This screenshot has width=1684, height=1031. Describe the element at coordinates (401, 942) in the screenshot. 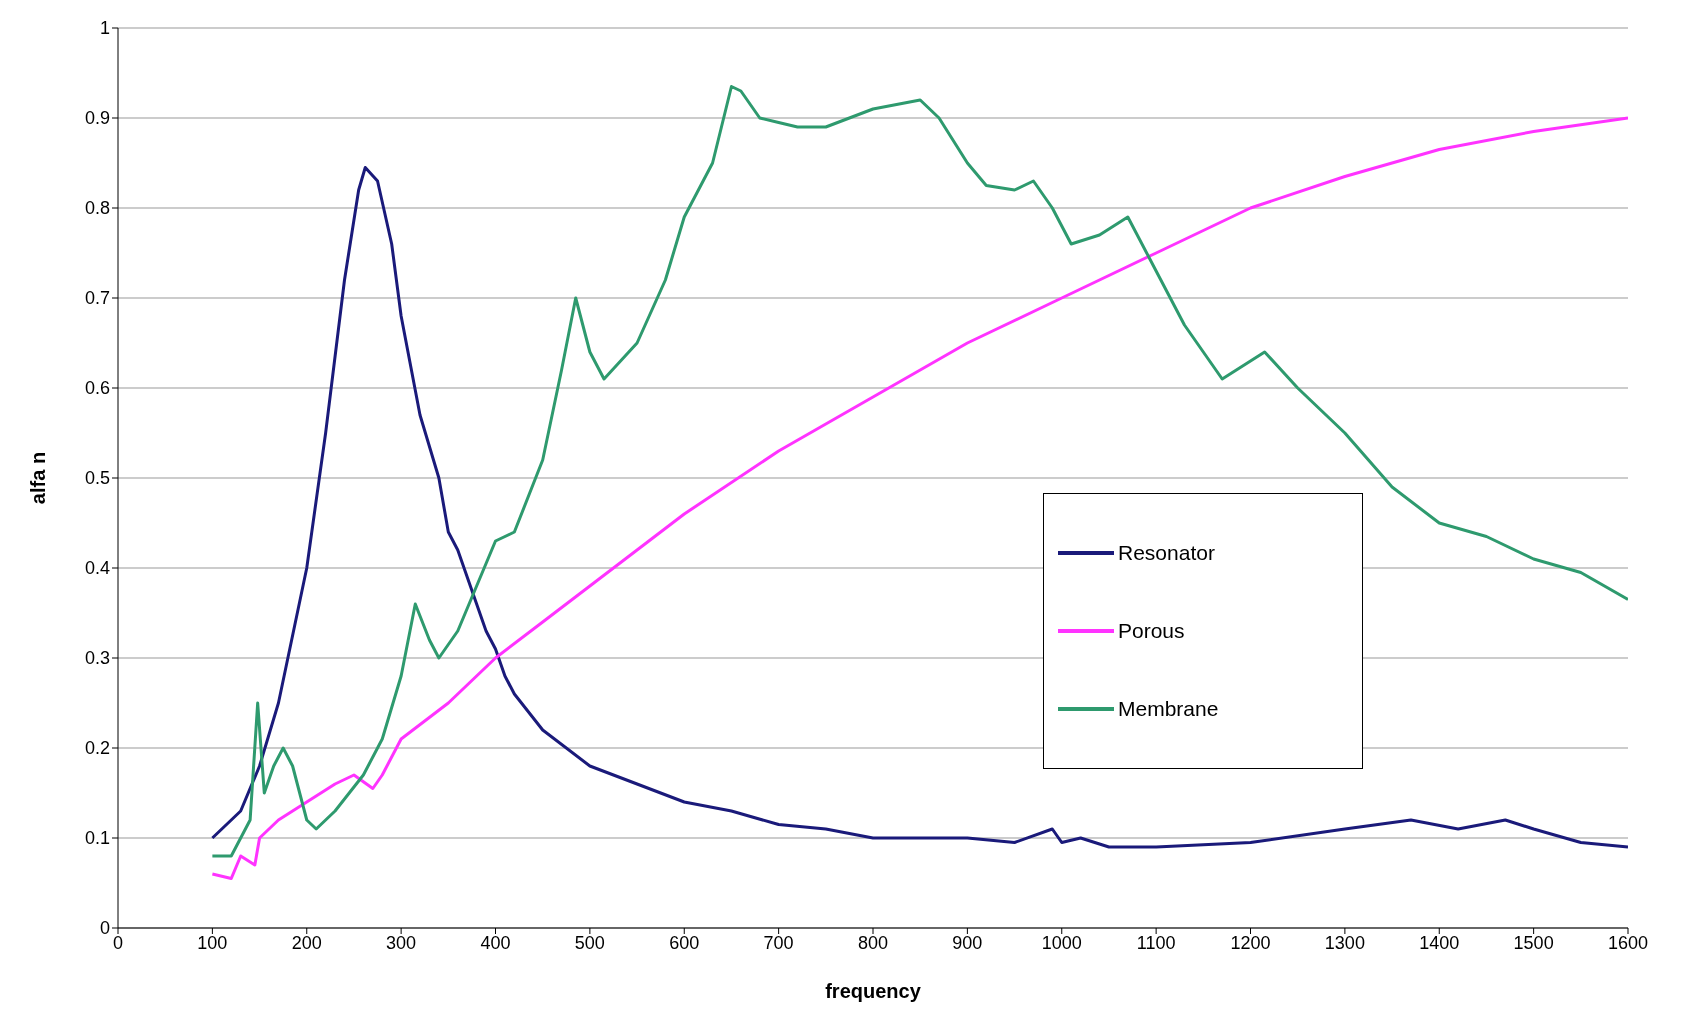

I see `x-tick-label: 300` at that location.